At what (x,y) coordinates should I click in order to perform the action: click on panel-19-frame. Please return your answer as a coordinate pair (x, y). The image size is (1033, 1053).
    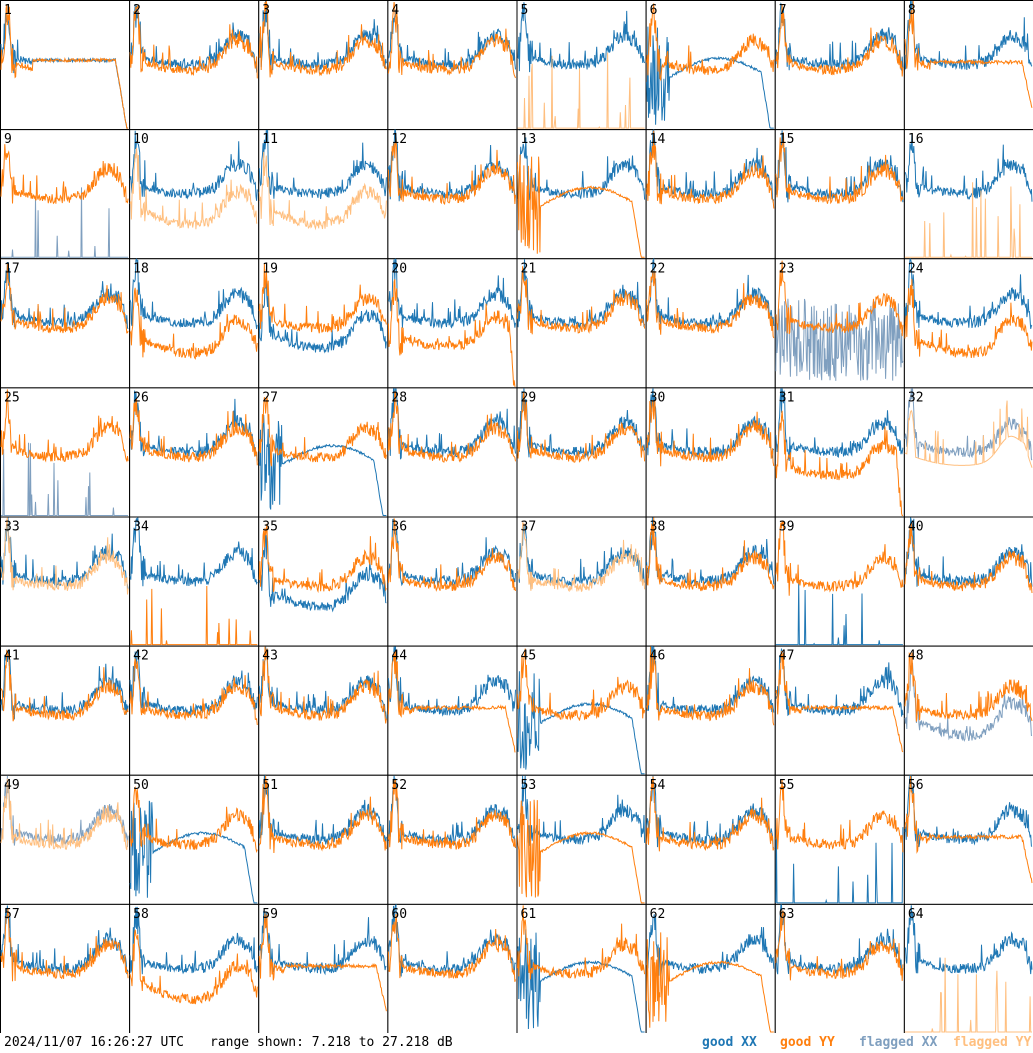
    Looking at the image, I should click on (323, 323).